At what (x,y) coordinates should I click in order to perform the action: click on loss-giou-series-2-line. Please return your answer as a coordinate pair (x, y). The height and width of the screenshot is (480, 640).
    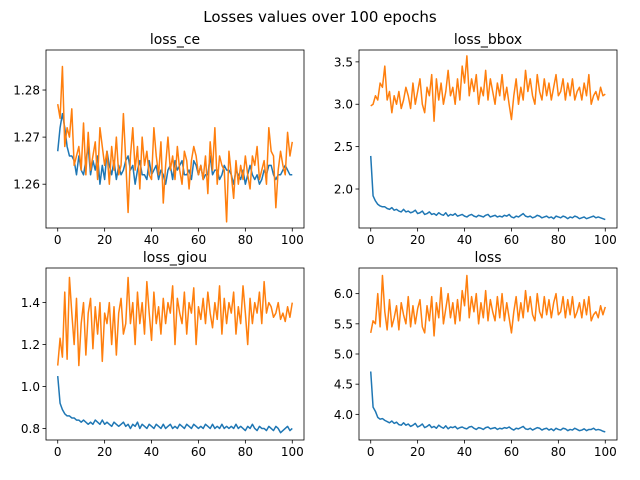
    Looking at the image, I should click on (175, 321).